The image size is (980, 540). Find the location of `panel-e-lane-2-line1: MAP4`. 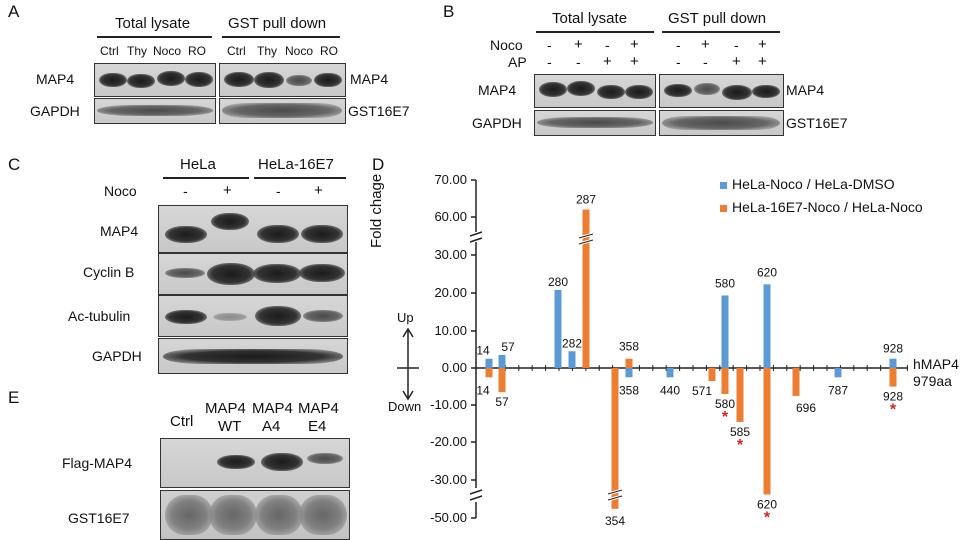

panel-e-lane-2-line1: MAP4 is located at coordinates (225, 408).